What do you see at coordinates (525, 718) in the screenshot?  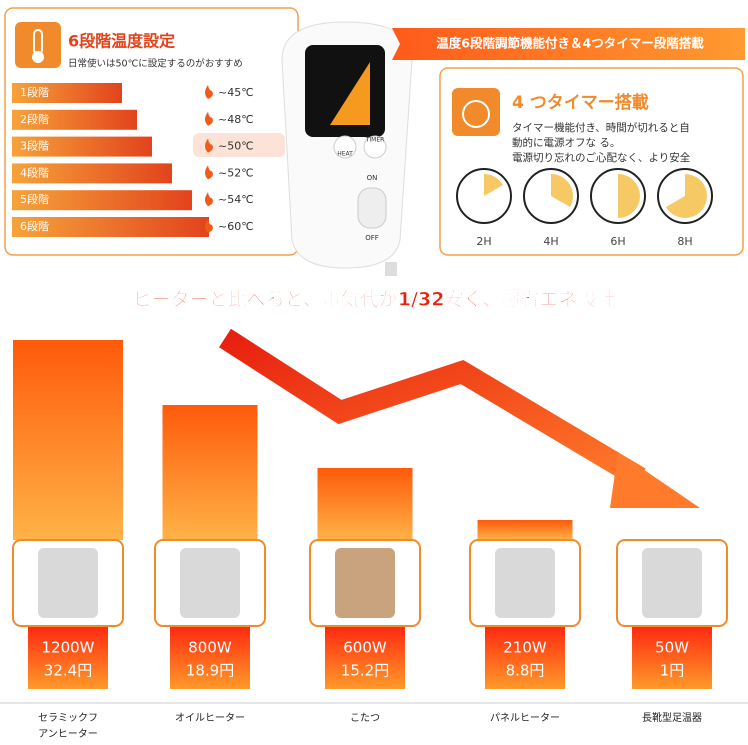 I see `product-name: パネルヒーター` at bounding box center [525, 718].